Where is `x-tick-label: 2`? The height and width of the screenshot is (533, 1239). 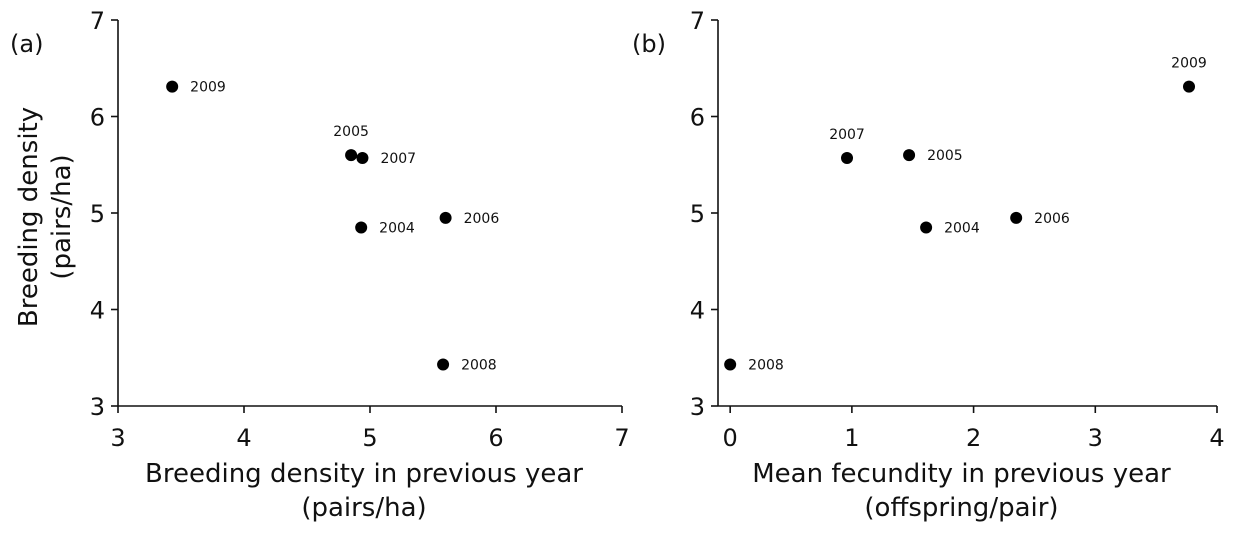
x-tick-label: 2 is located at coordinates (973, 438).